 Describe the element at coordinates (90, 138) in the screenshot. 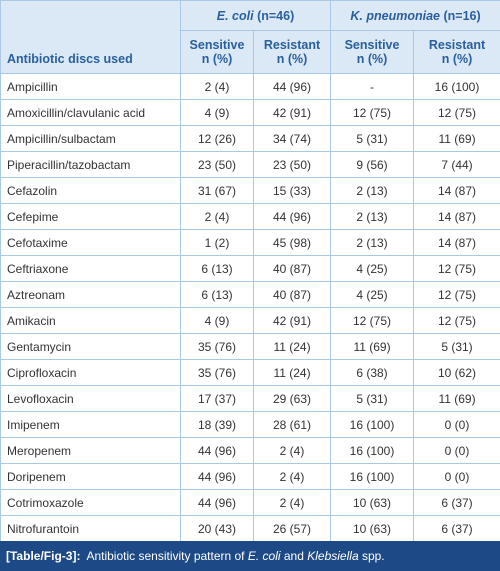

I see `antibiotic-name: Ampicillin/sulbactam` at that location.